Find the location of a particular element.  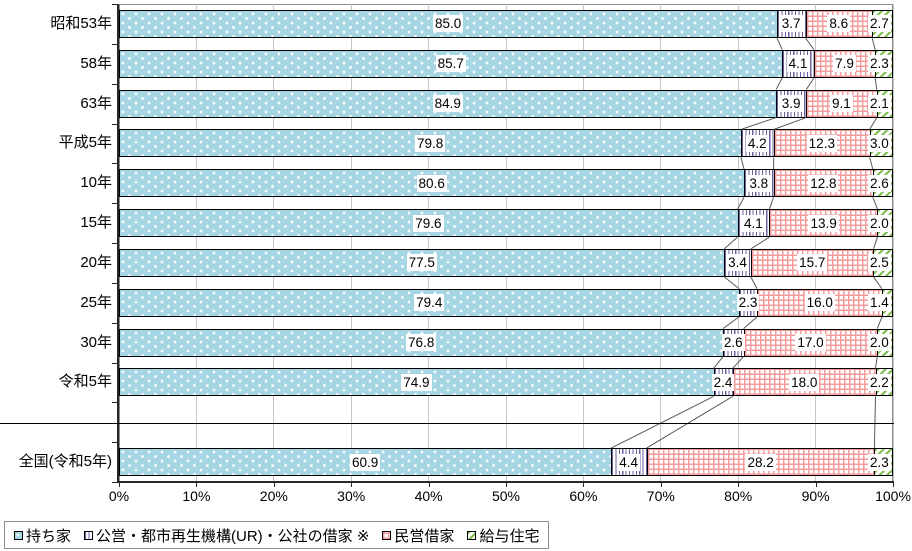

data-label: 1.4 is located at coordinates (879, 303).